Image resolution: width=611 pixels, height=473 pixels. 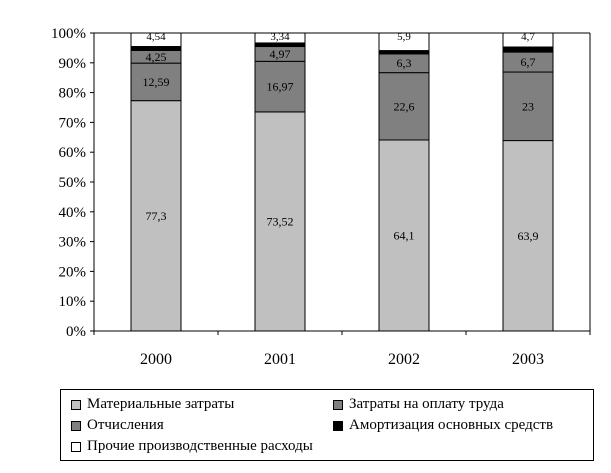 I want to click on y-tick-label: 0%, so click(x=76, y=332).